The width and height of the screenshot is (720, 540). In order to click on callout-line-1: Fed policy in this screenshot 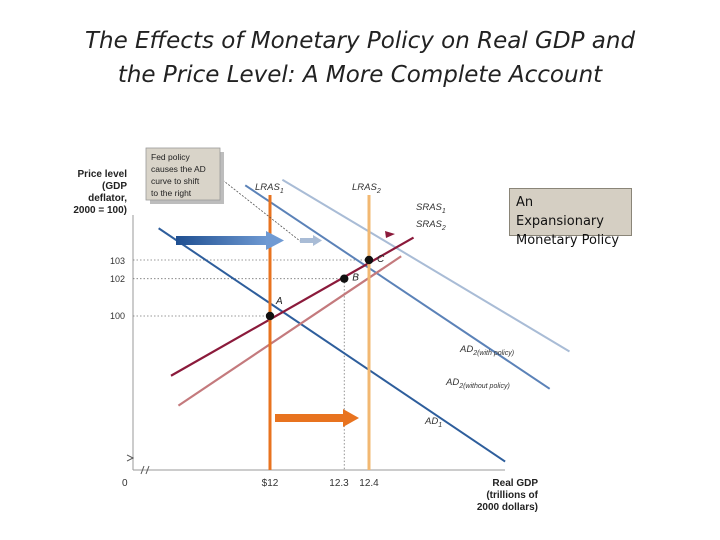, I will do `click(170, 157)`.